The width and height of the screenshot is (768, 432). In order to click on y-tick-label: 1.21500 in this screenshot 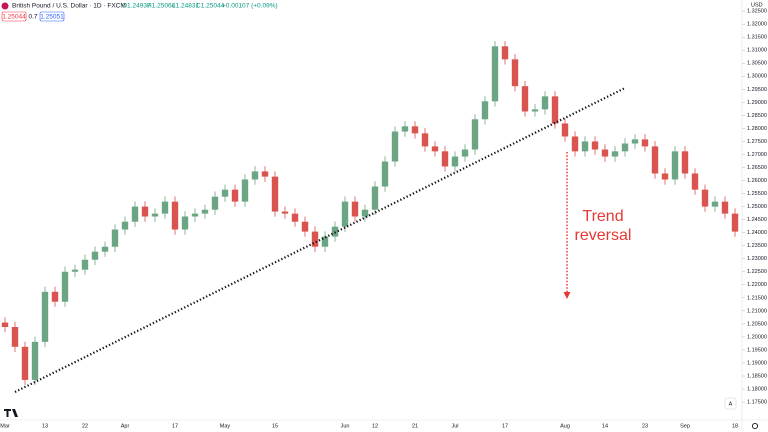, I will do `click(757, 298)`.